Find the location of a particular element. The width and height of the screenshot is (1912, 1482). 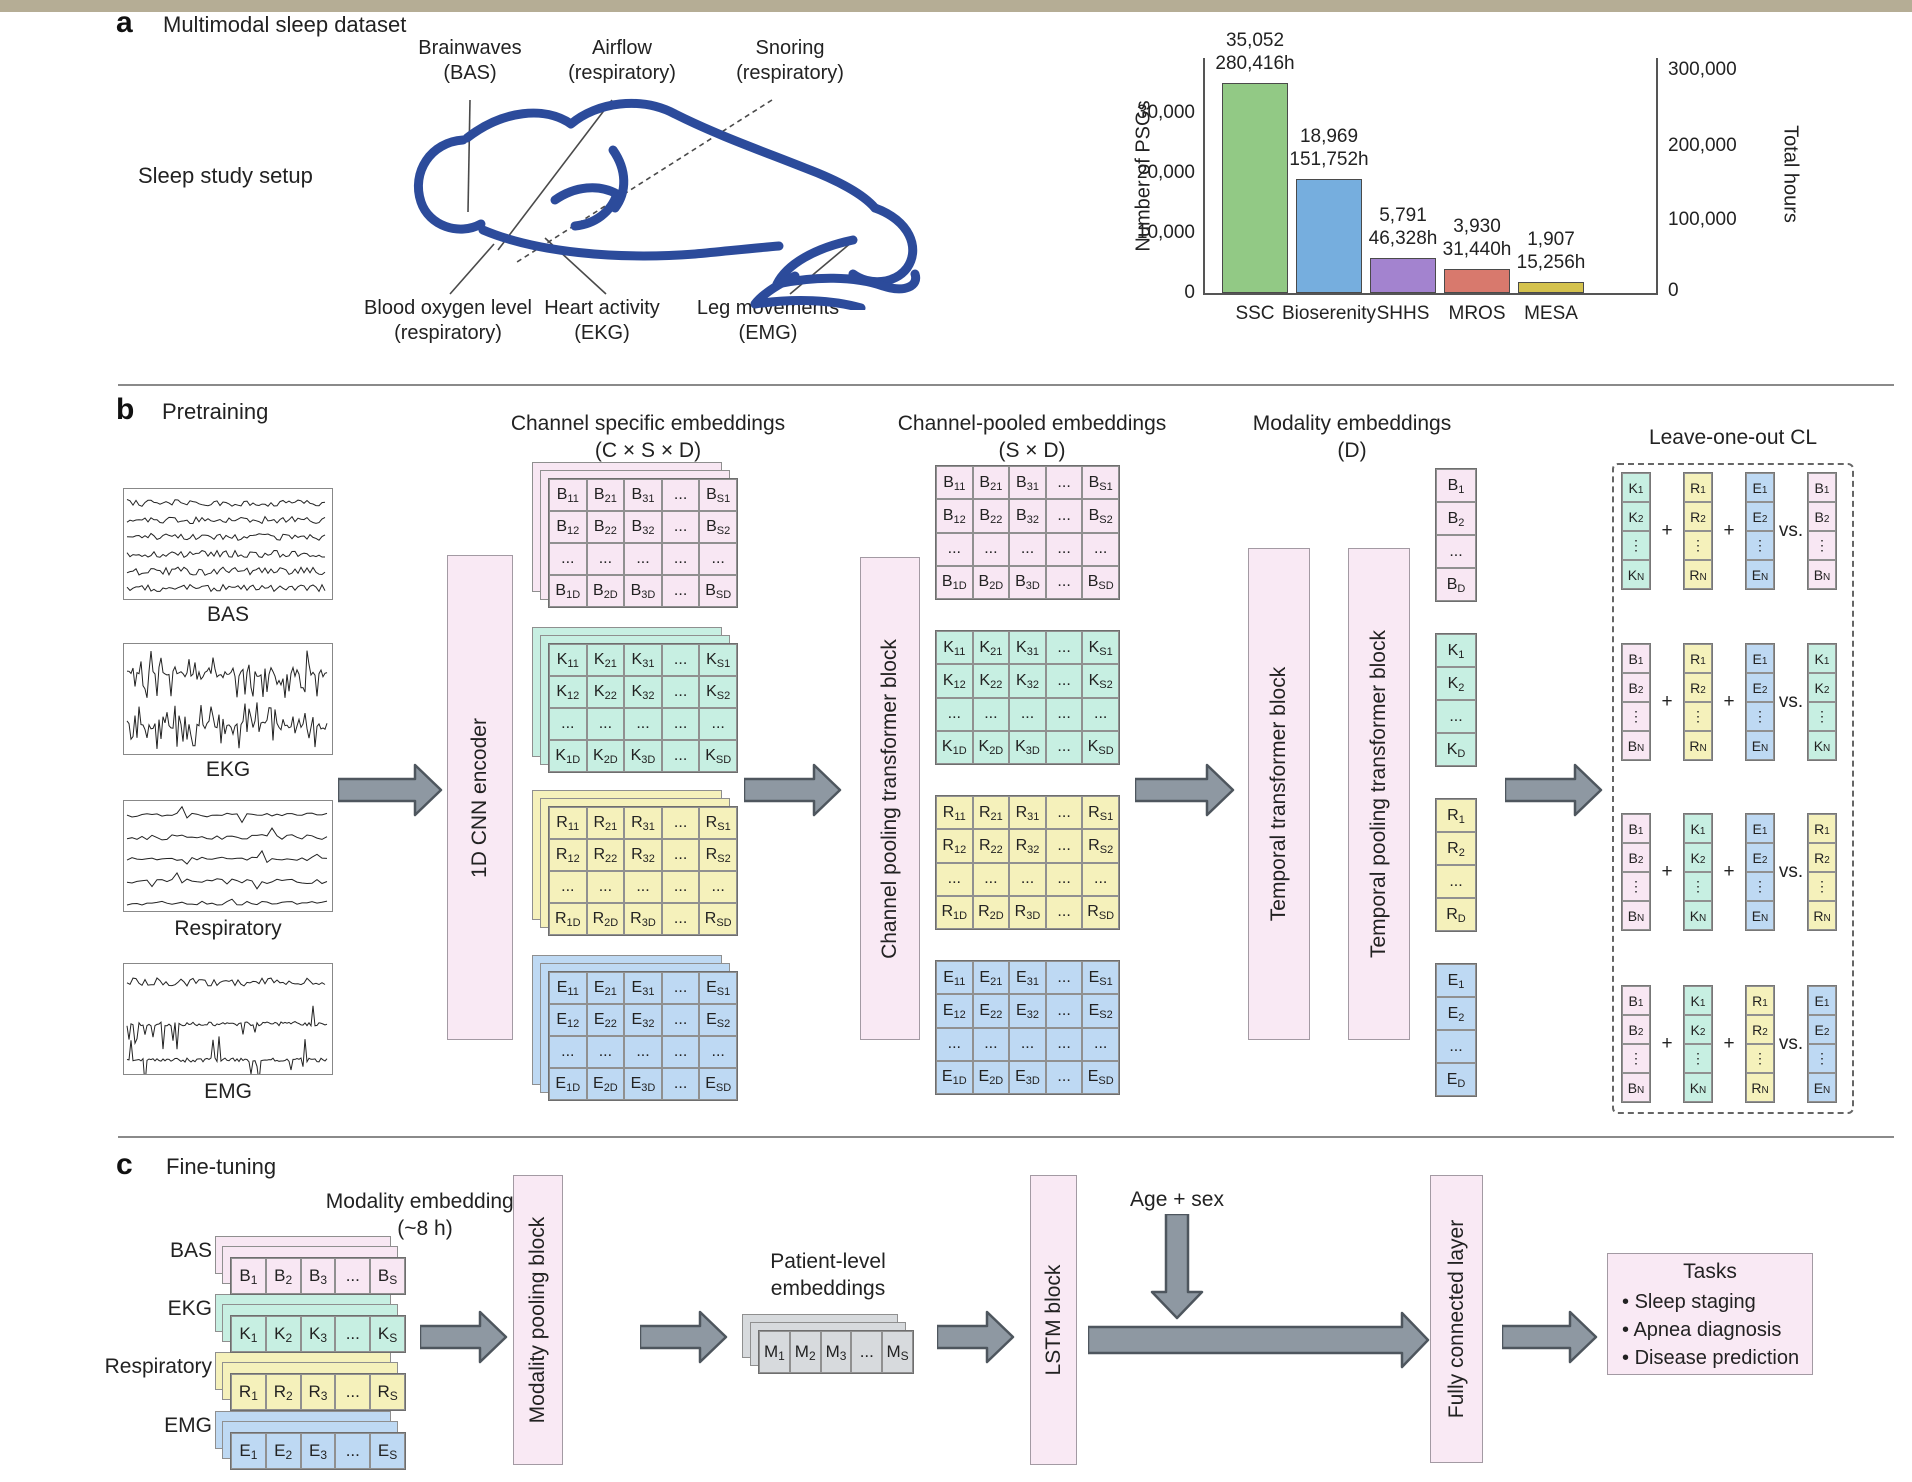

block-1d-cnn-encoder: 1D CNN encoder is located at coordinates (480, 797).